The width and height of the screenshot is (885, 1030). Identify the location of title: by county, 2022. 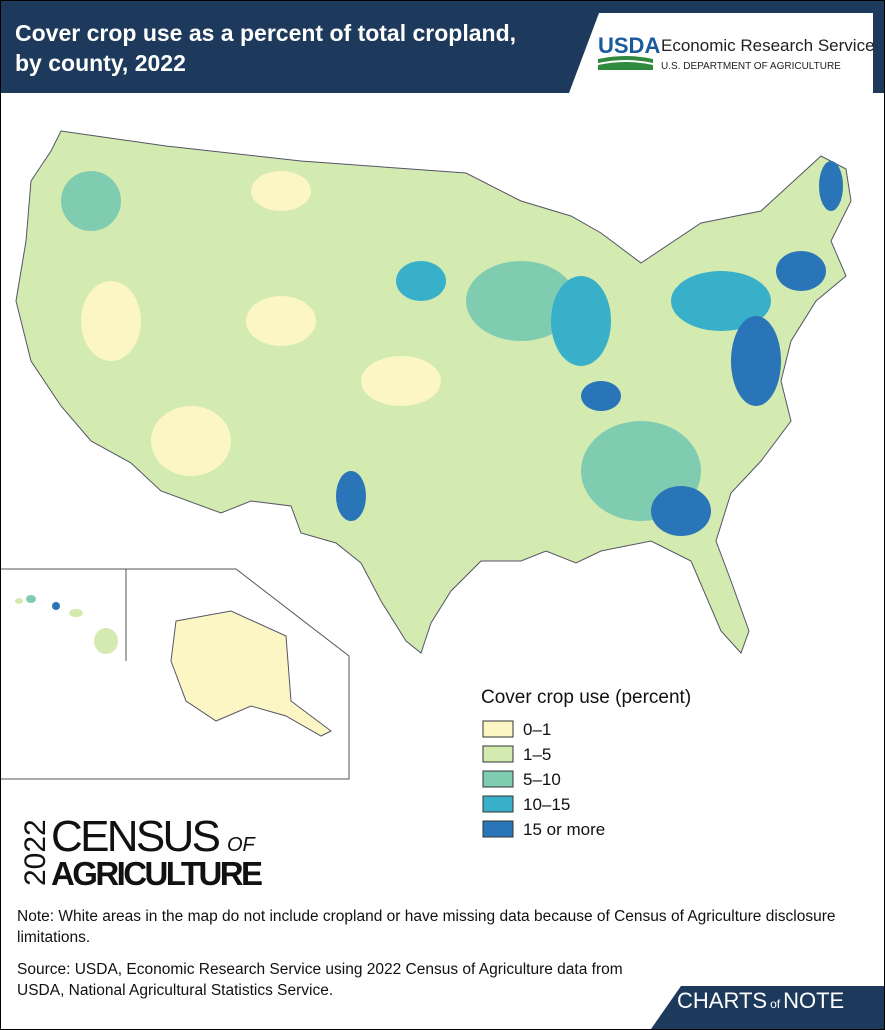
(100, 63).